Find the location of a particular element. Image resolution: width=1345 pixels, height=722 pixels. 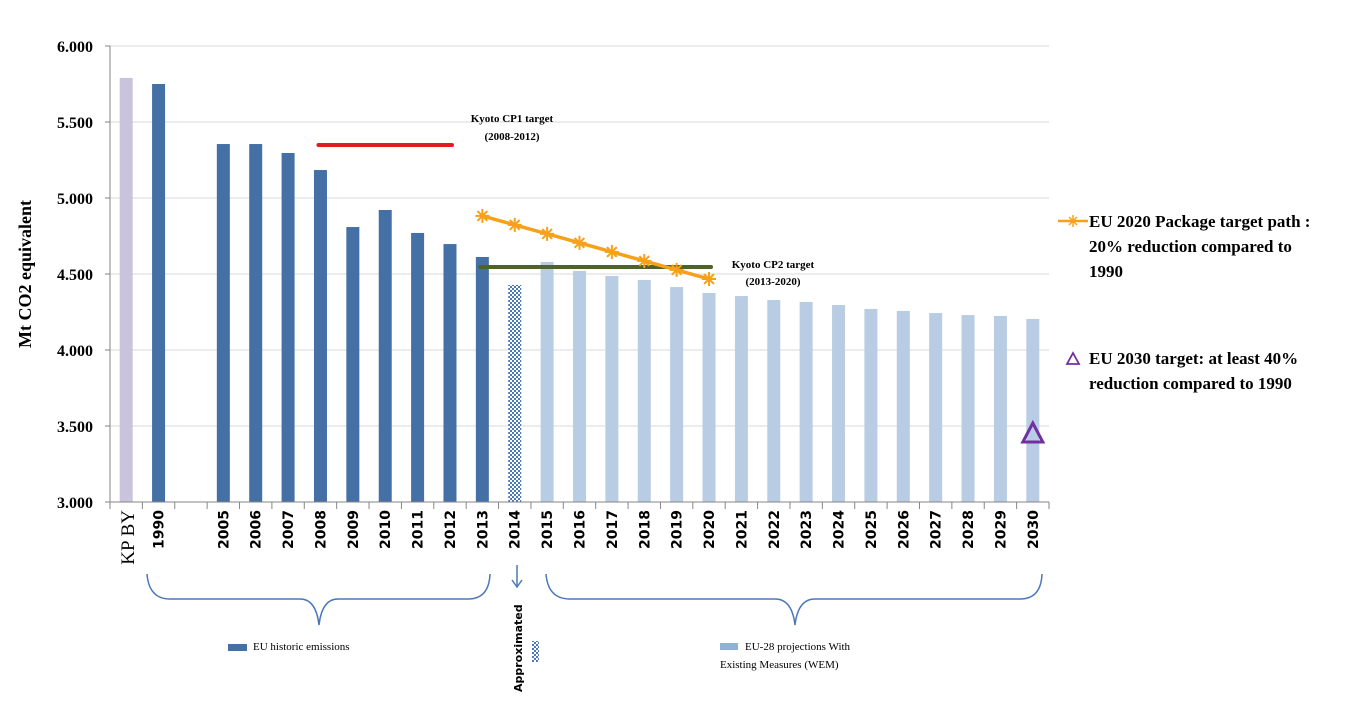

x-tick-label: 2014 is located at coordinates (516, 529).